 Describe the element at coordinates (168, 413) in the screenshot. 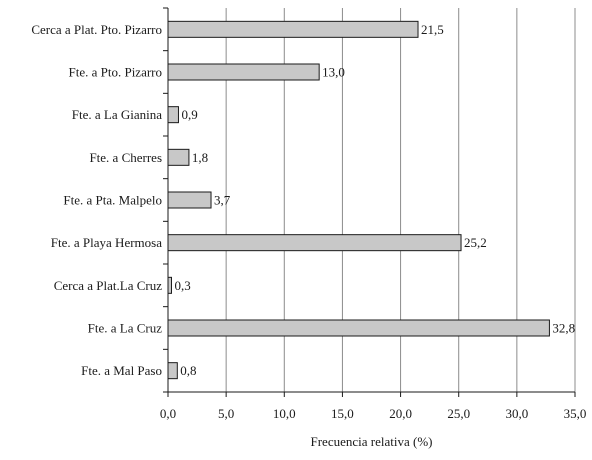

I see `x-tick-label-0: 0,0` at that location.